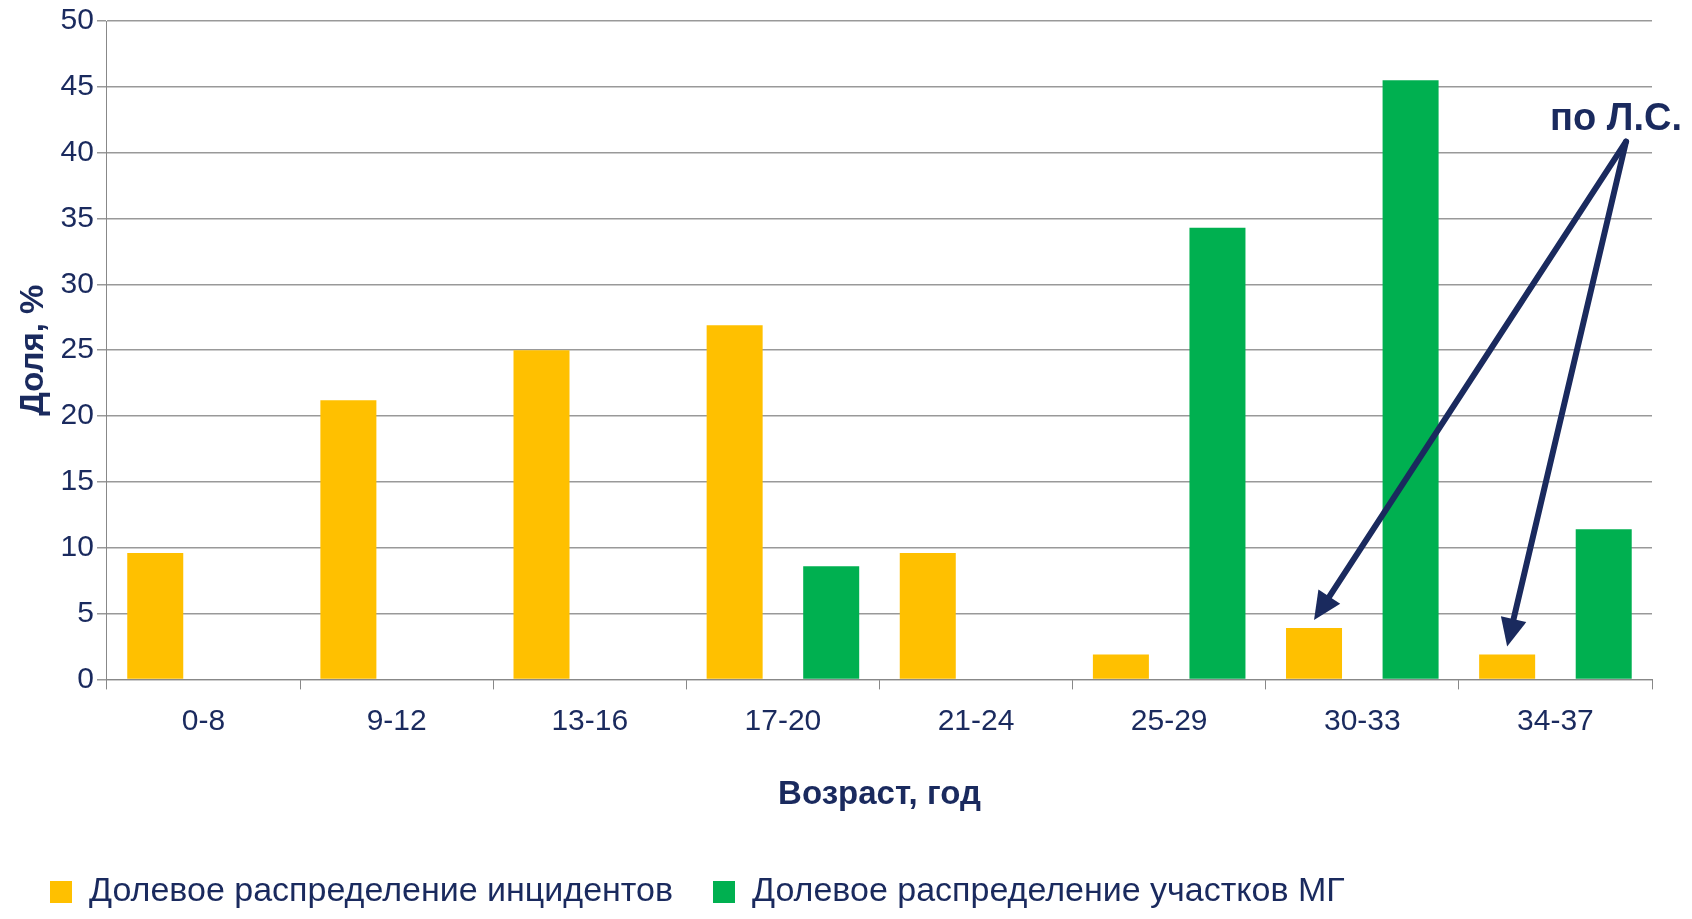  What do you see at coordinates (77, 19) in the screenshot?
I see `y-tick-label: 50` at bounding box center [77, 19].